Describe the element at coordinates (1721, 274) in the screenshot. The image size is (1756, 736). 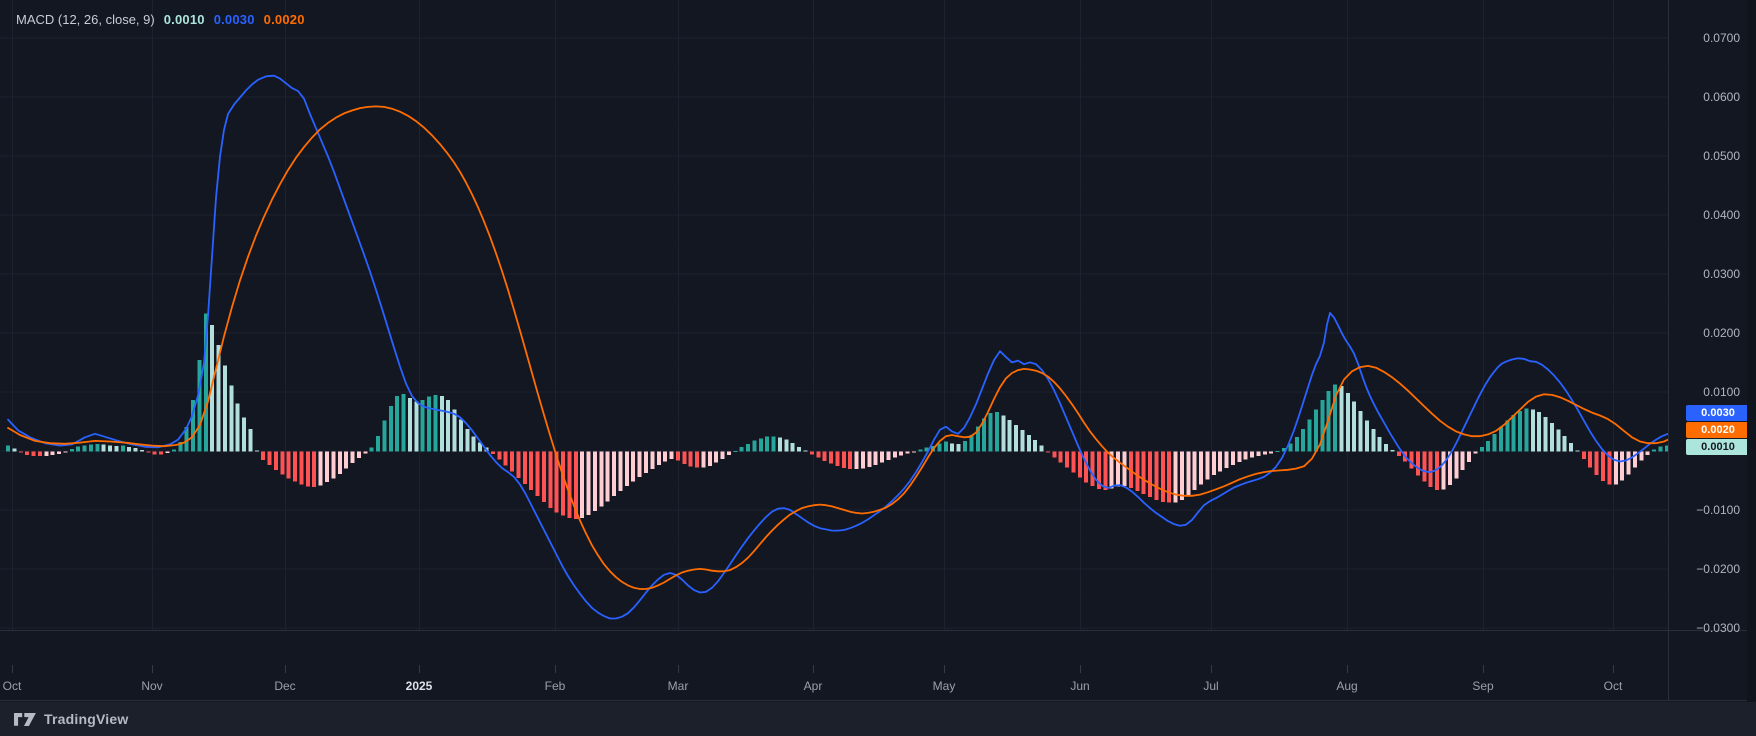
I see `y-axis-label: 0.0300` at that location.